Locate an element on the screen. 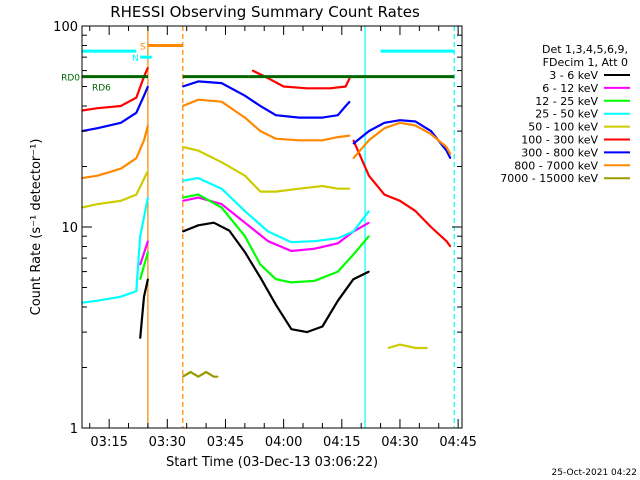  series-12-25-kev is located at coordinates (254, 238).